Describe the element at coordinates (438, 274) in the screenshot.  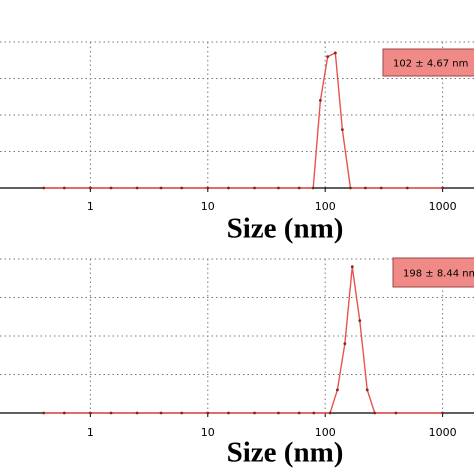
I see `annotation: 198 ± 8.44 nm` at that location.